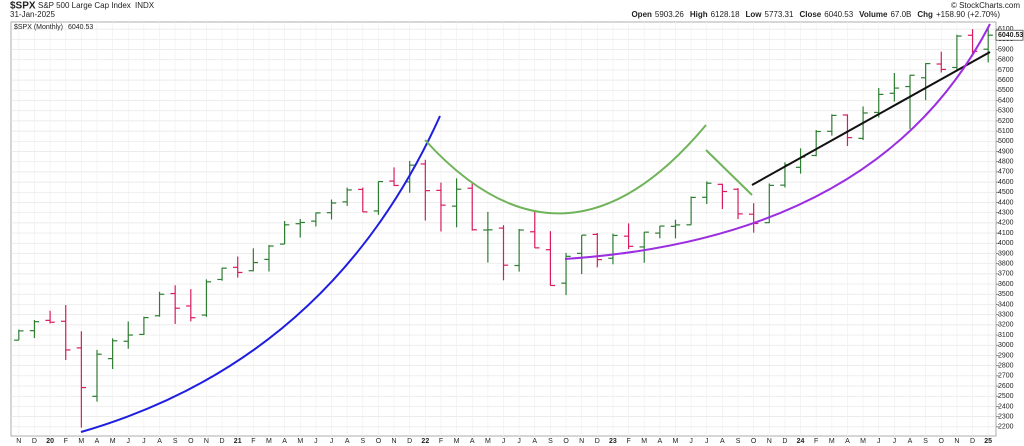 The width and height of the screenshot is (1024, 446). I want to click on y-tick-label: 4600, so click(1006, 182).